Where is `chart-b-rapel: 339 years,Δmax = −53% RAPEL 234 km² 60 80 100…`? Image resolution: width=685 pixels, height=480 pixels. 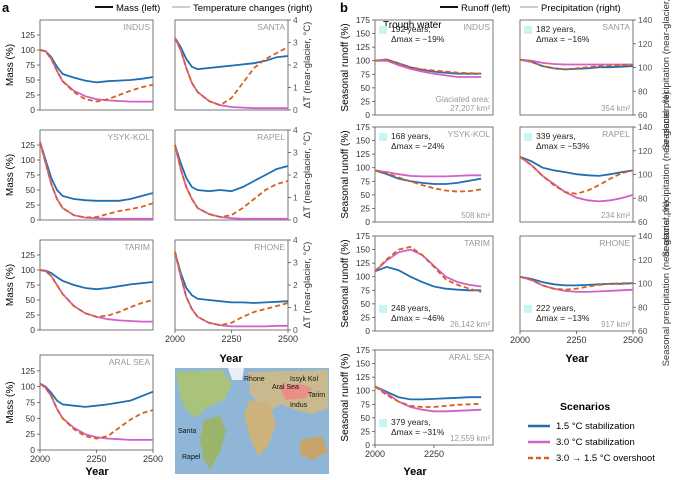
chart-b-rapel: 339 years,Δmax = −53% RAPEL 234 km² 60 80 100… is located at coordinates (595, 174).